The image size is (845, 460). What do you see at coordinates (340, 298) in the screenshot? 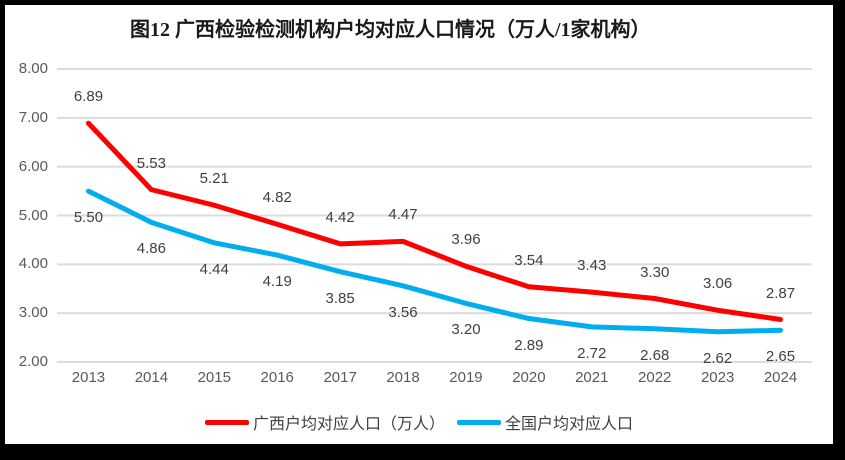
I see `data-label-national: 3.85` at bounding box center [340, 298].